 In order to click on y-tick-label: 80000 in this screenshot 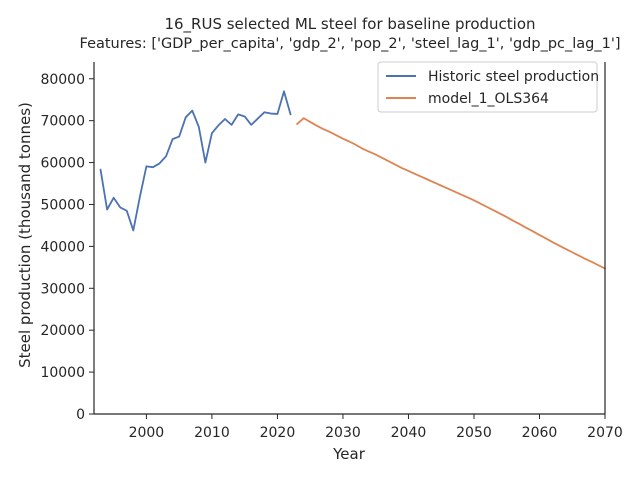, I will do `click(62, 80)`.